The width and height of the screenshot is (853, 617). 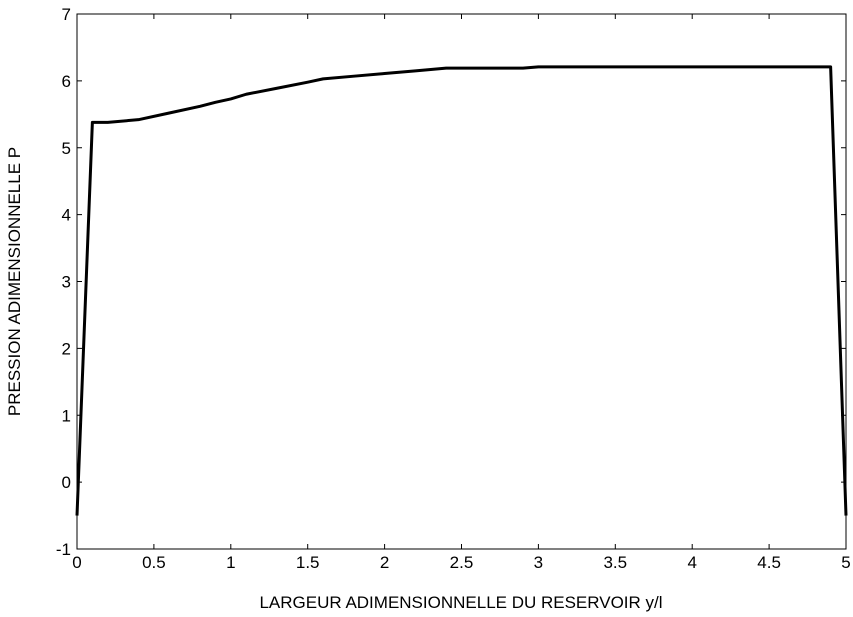 I want to click on y-tick-label: 0, so click(x=66, y=482).